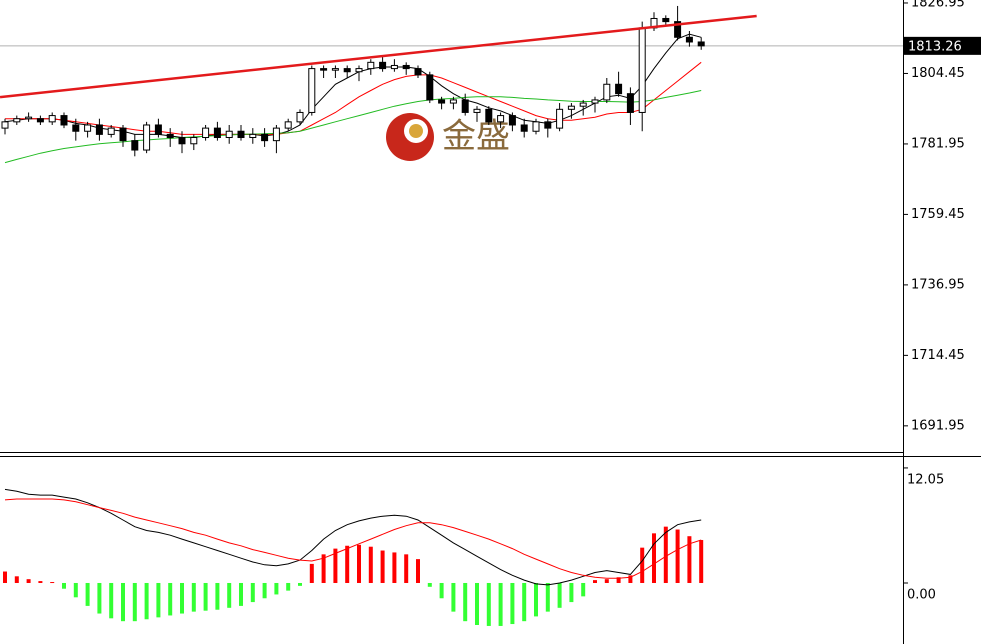  Describe the element at coordinates (935, 46) in the screenshot. I see `current-price-label: 1813.26` at that location.